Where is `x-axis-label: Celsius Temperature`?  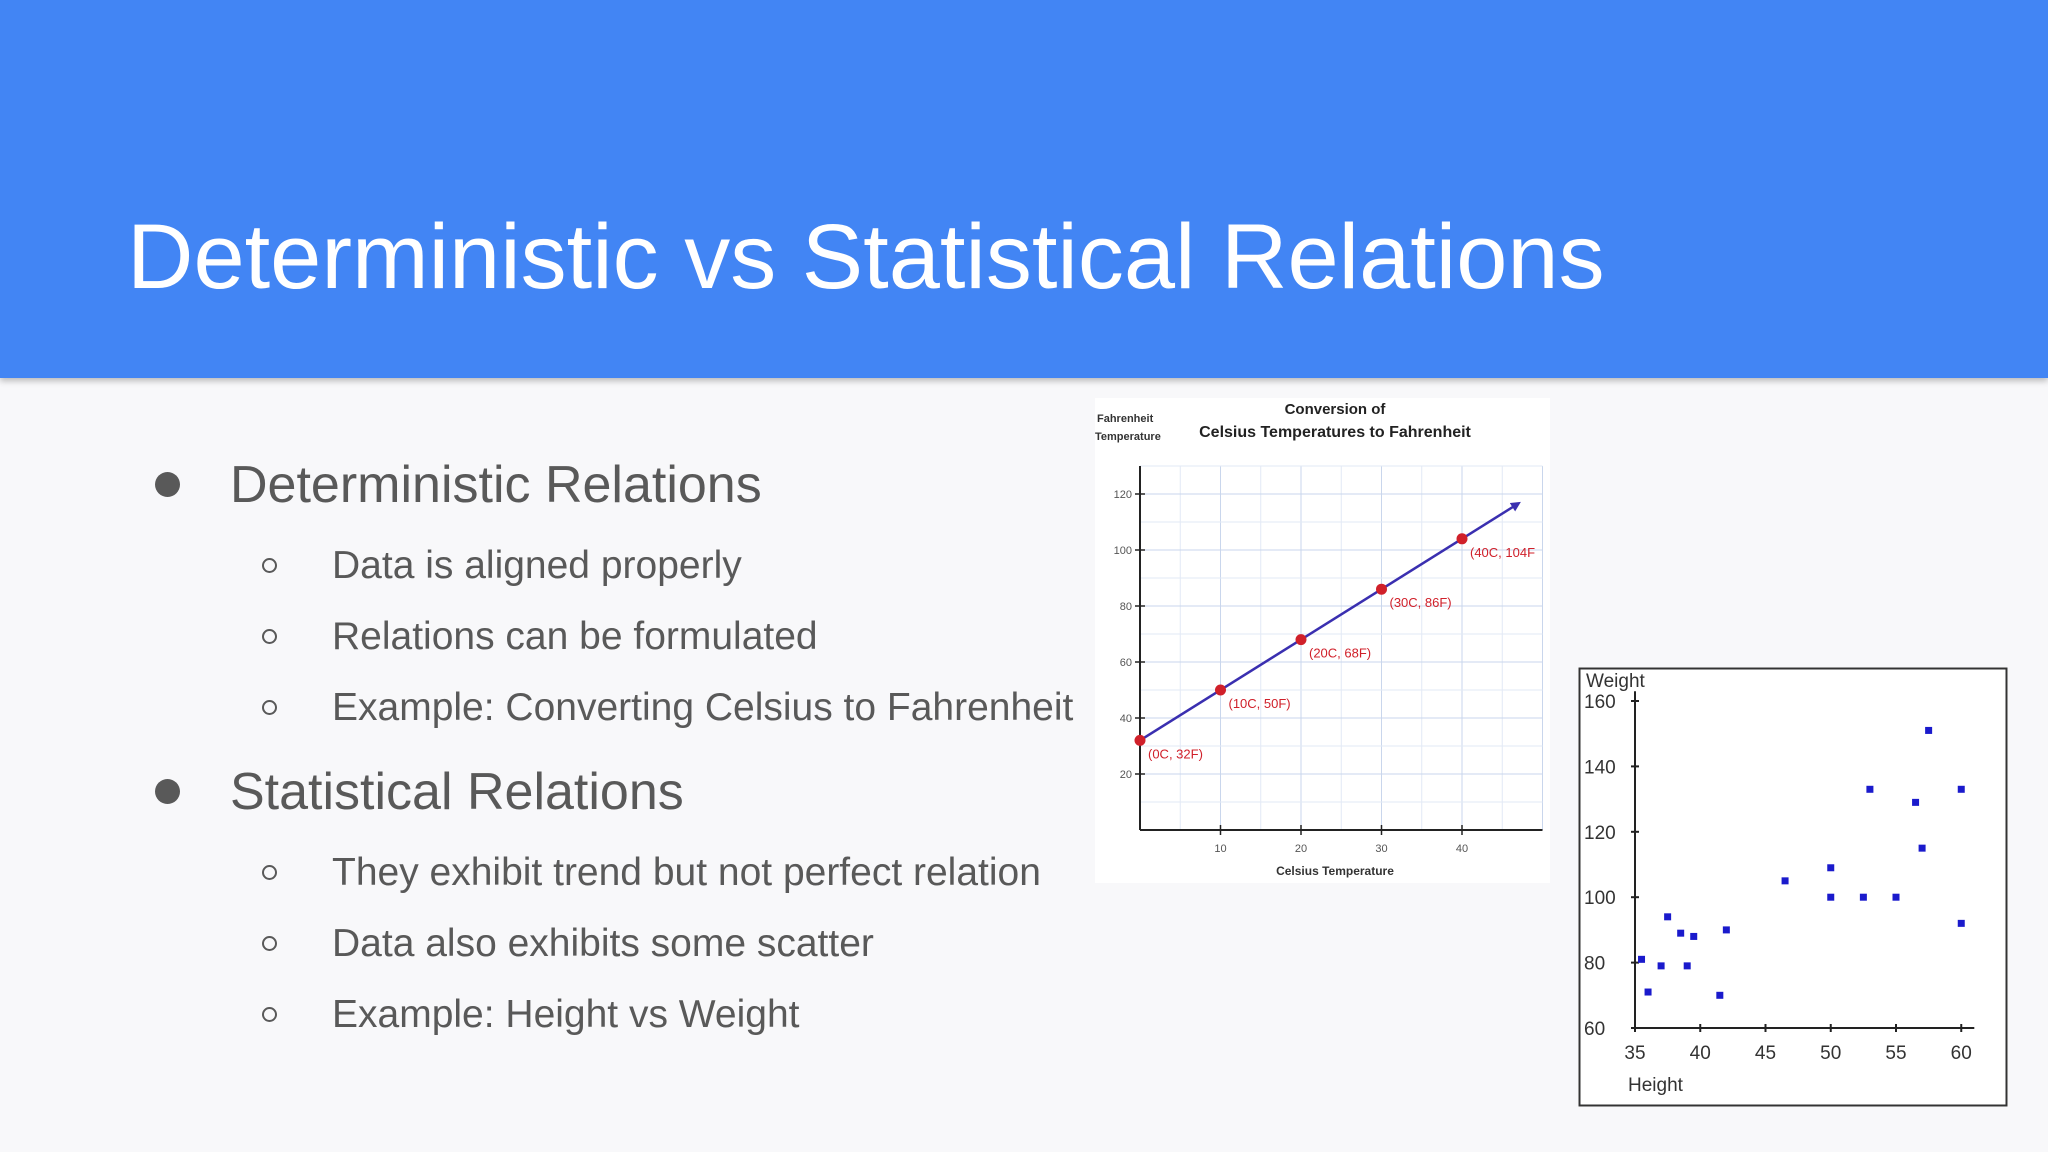
x-axis-label: Celsius Temperature is located at coordinates (1335, 871).